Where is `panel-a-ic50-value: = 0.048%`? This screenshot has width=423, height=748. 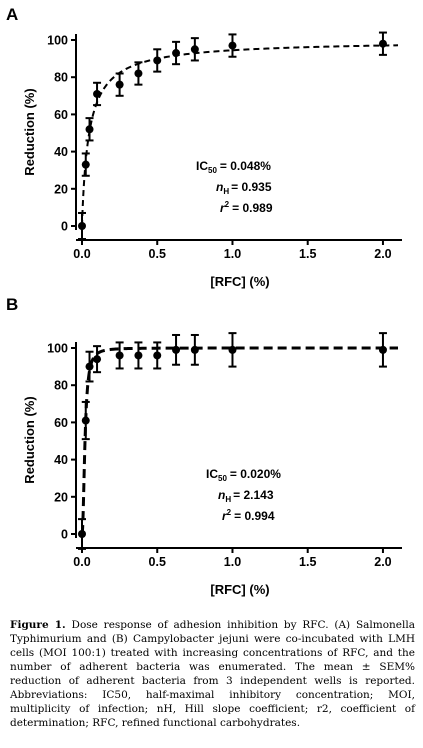
panel-a-ic50-value: = 0.048% is located at coordinates (245, 166).